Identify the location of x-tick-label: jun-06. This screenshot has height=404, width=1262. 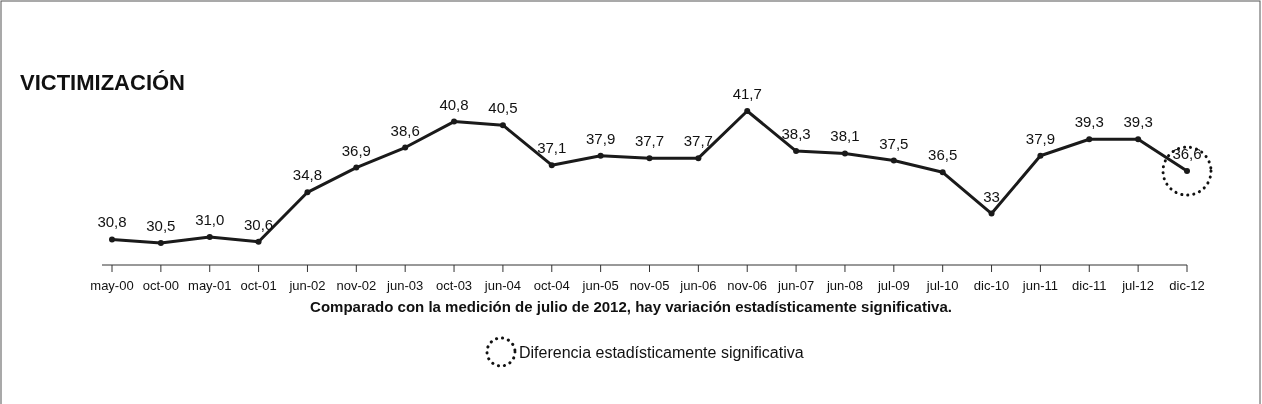
(698, 285).